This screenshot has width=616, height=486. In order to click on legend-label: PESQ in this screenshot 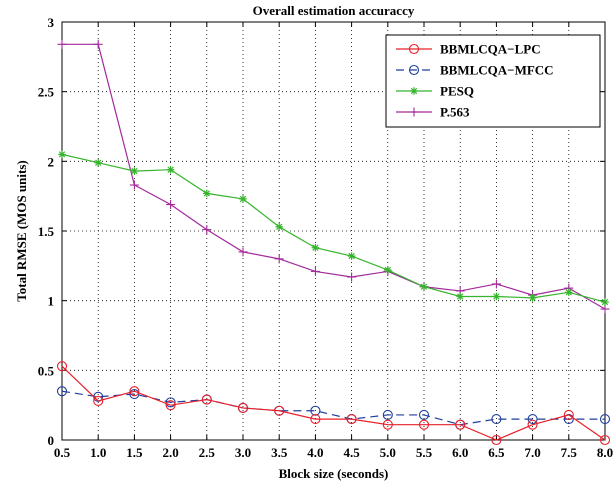, I will do `click(457, 91)`.